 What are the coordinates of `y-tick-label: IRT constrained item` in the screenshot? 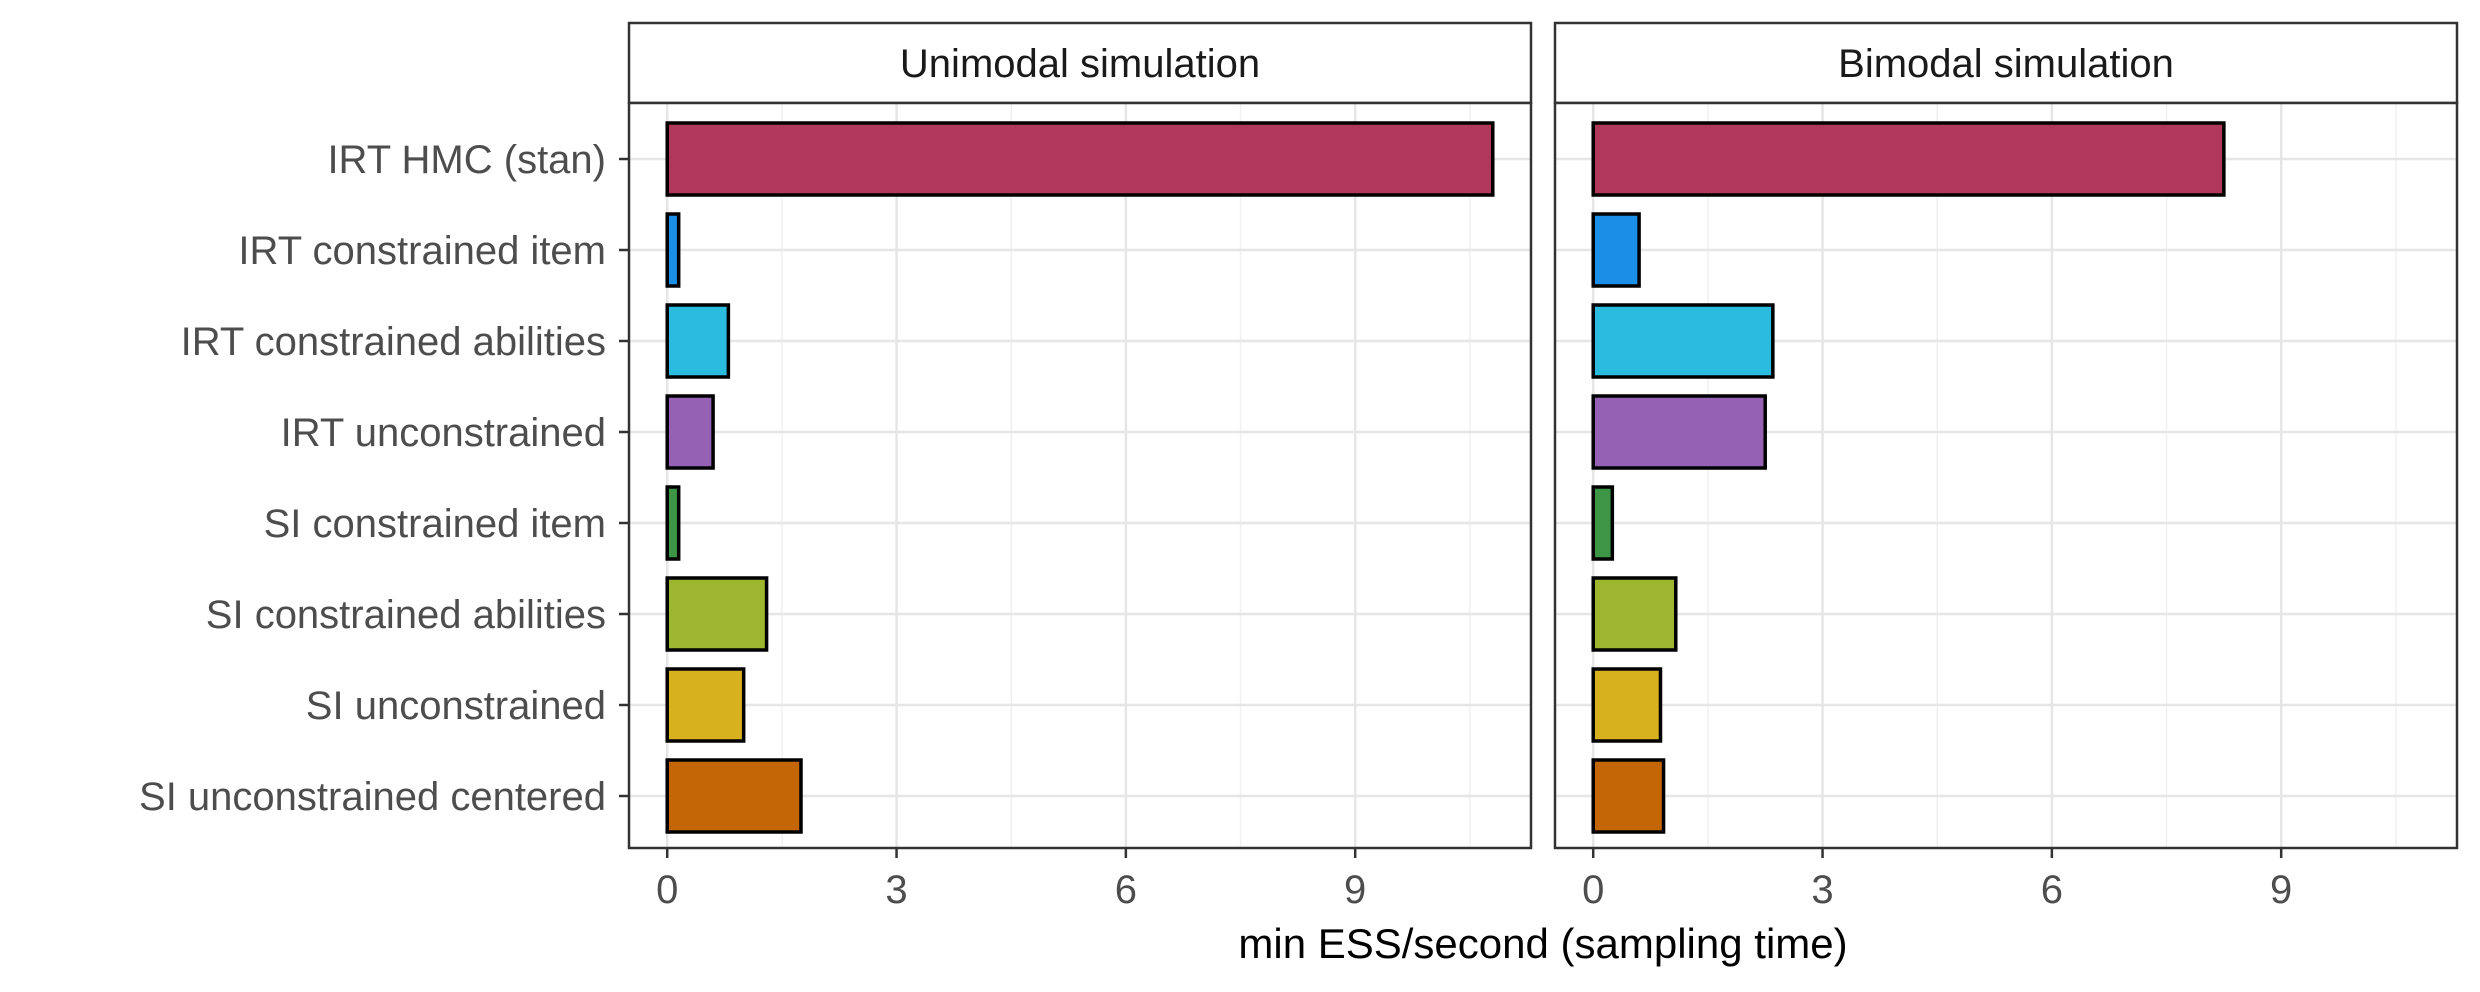 It's located at (422, 251).